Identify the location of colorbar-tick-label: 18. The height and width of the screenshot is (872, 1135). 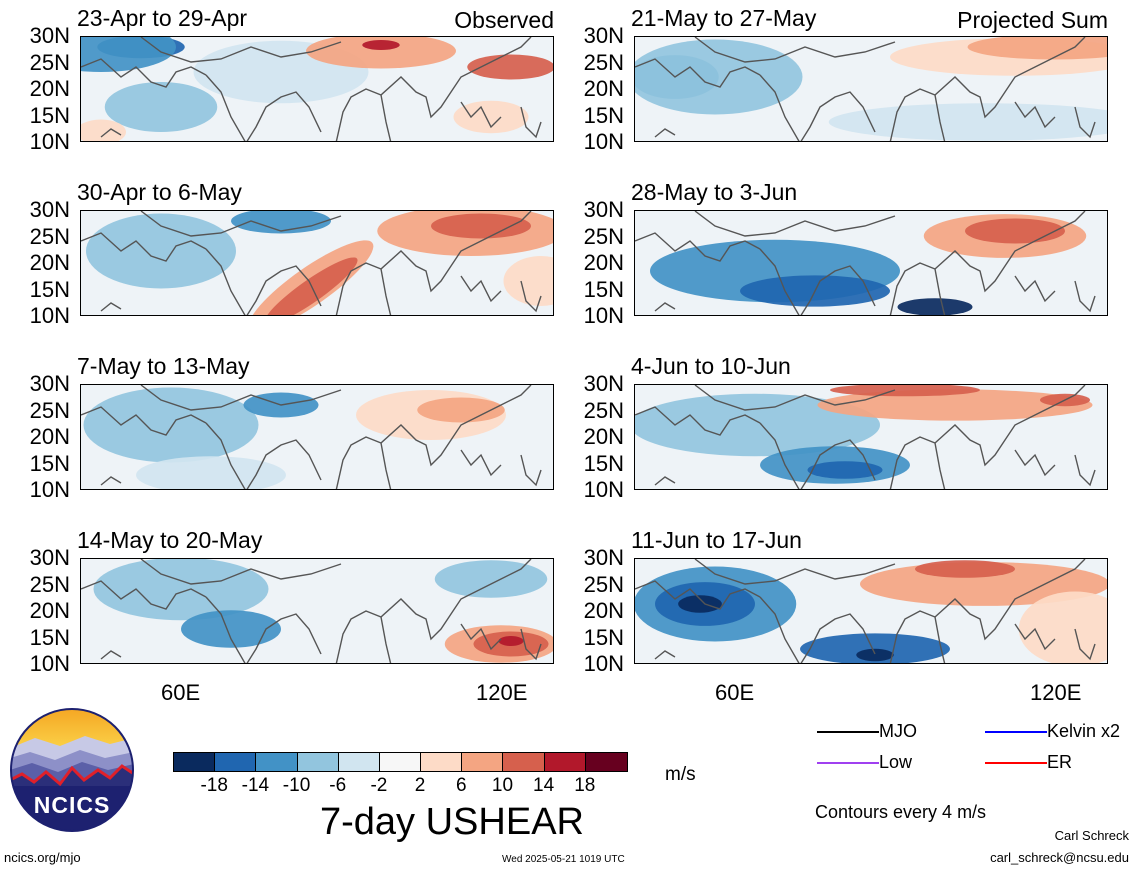
(585, 785).